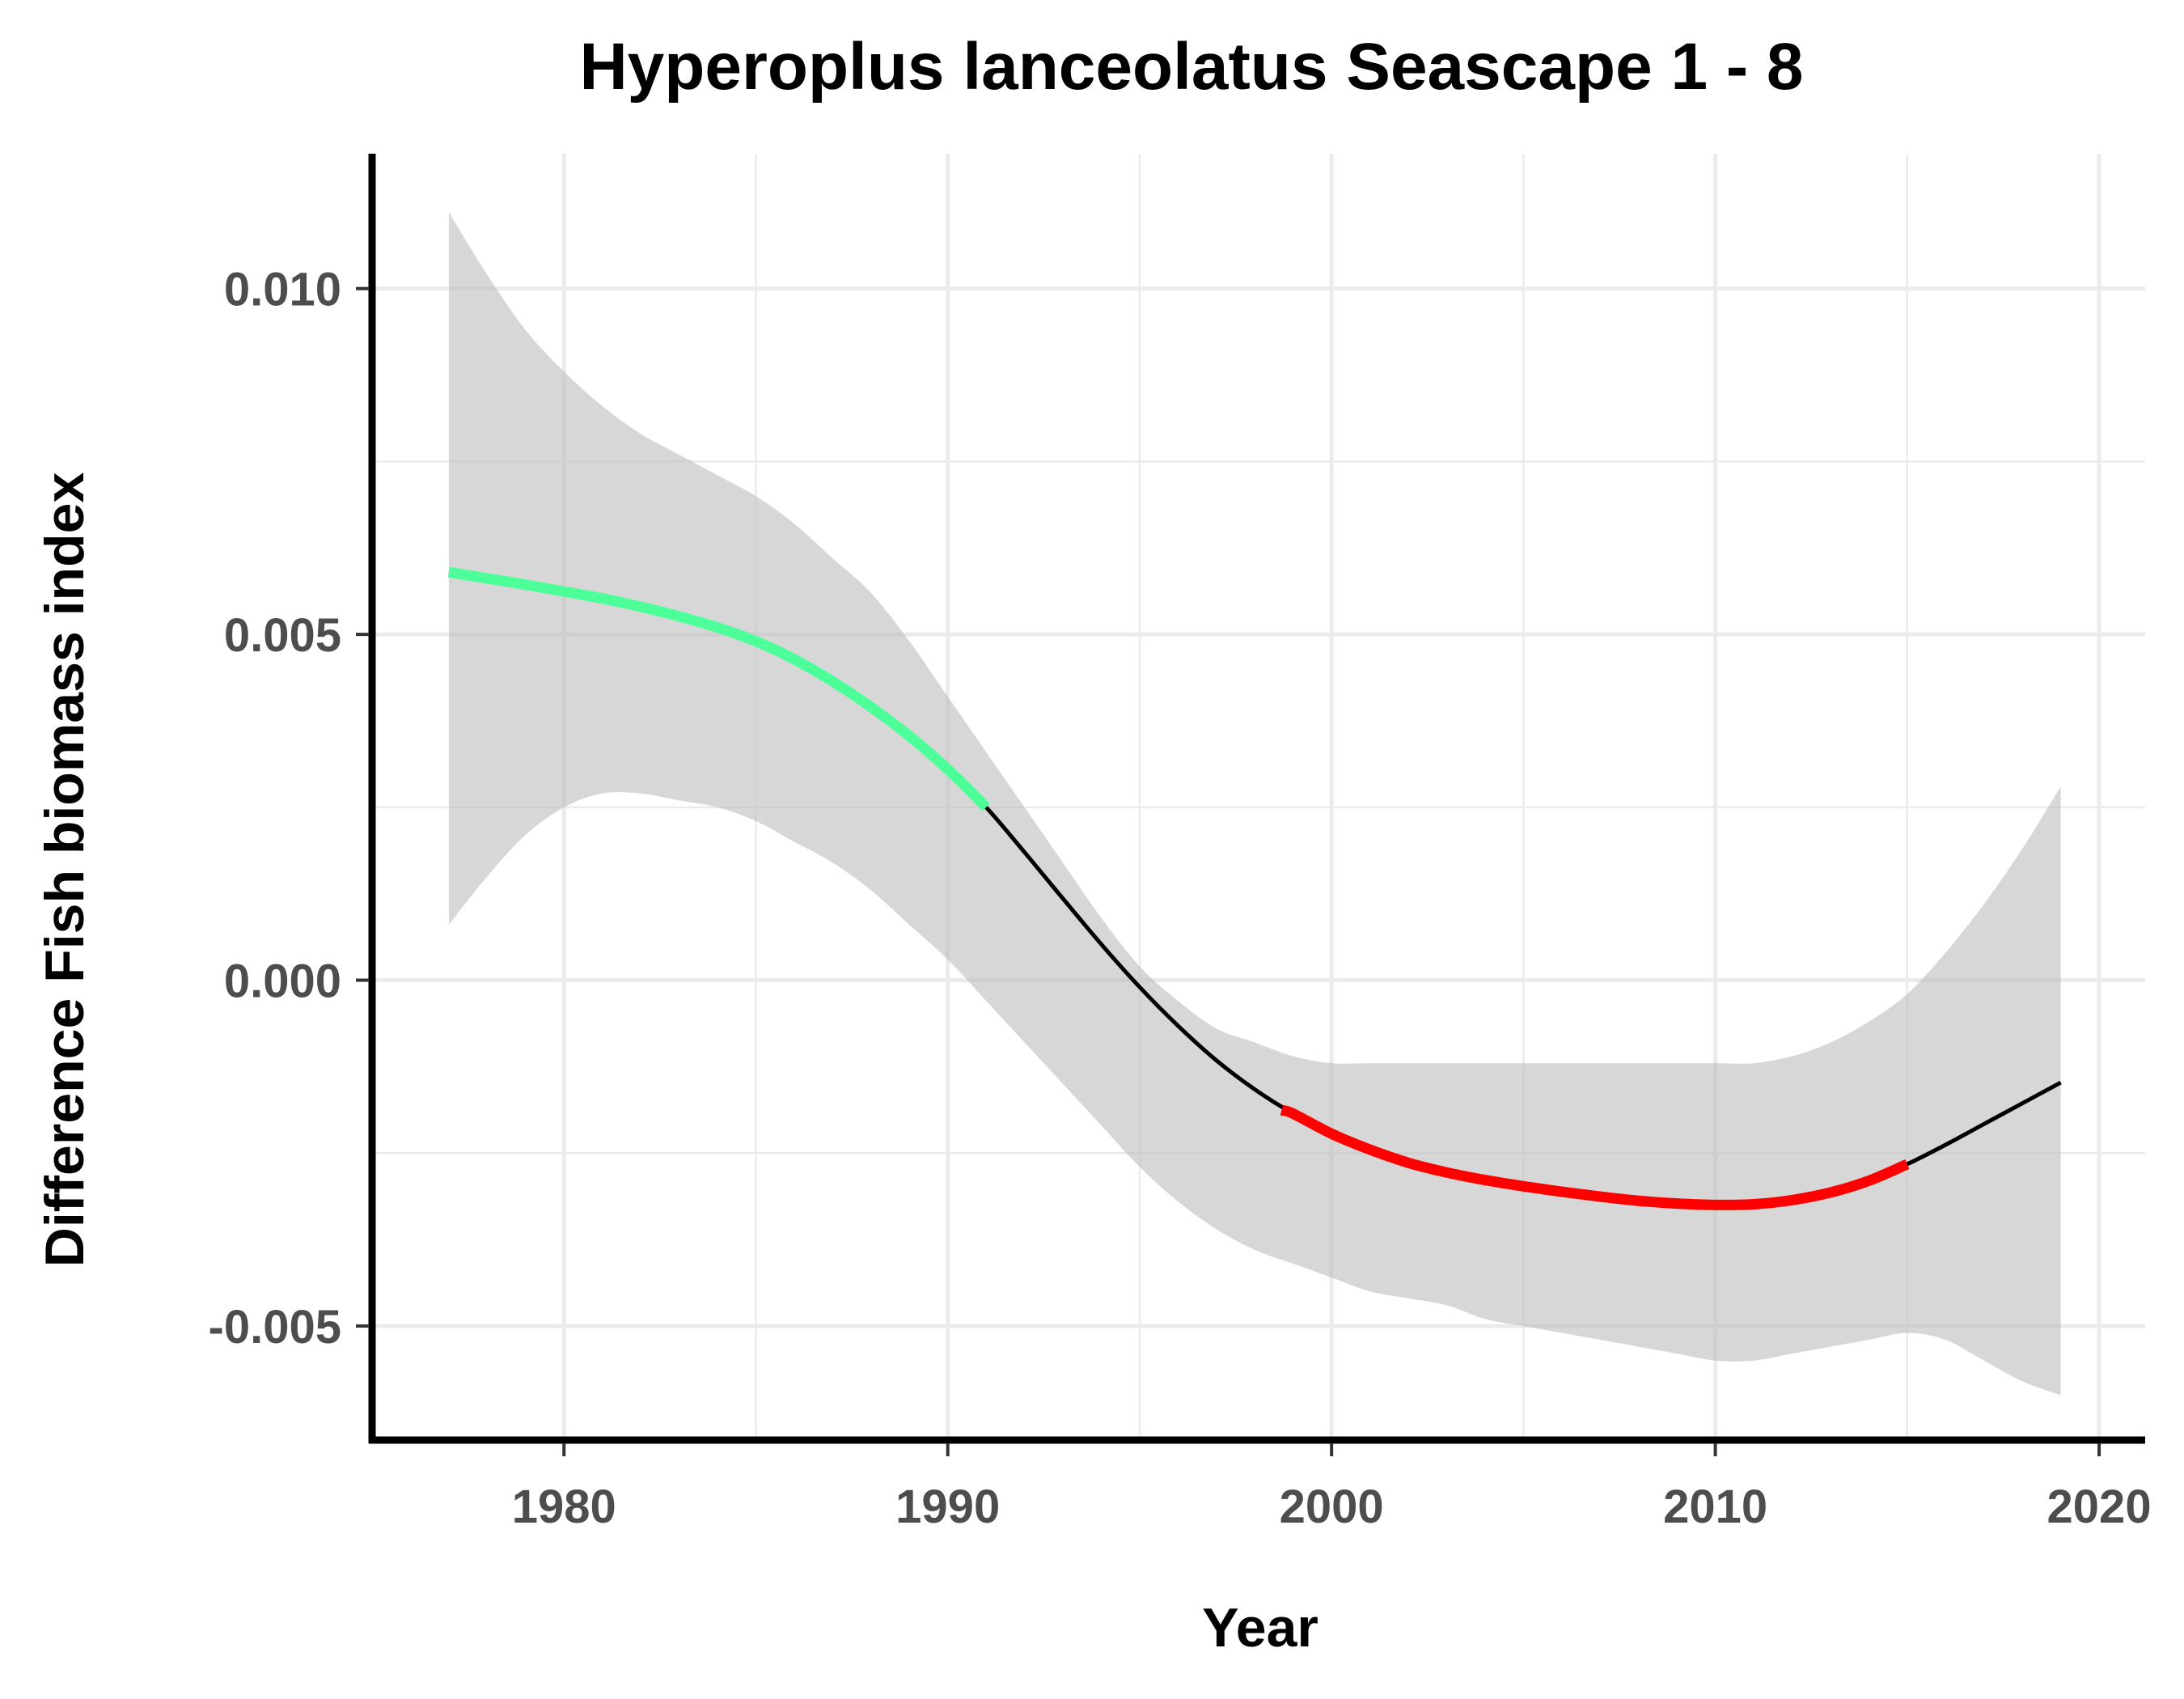  I want to click on x-tick-label: 2000, so click(1332, 1507).